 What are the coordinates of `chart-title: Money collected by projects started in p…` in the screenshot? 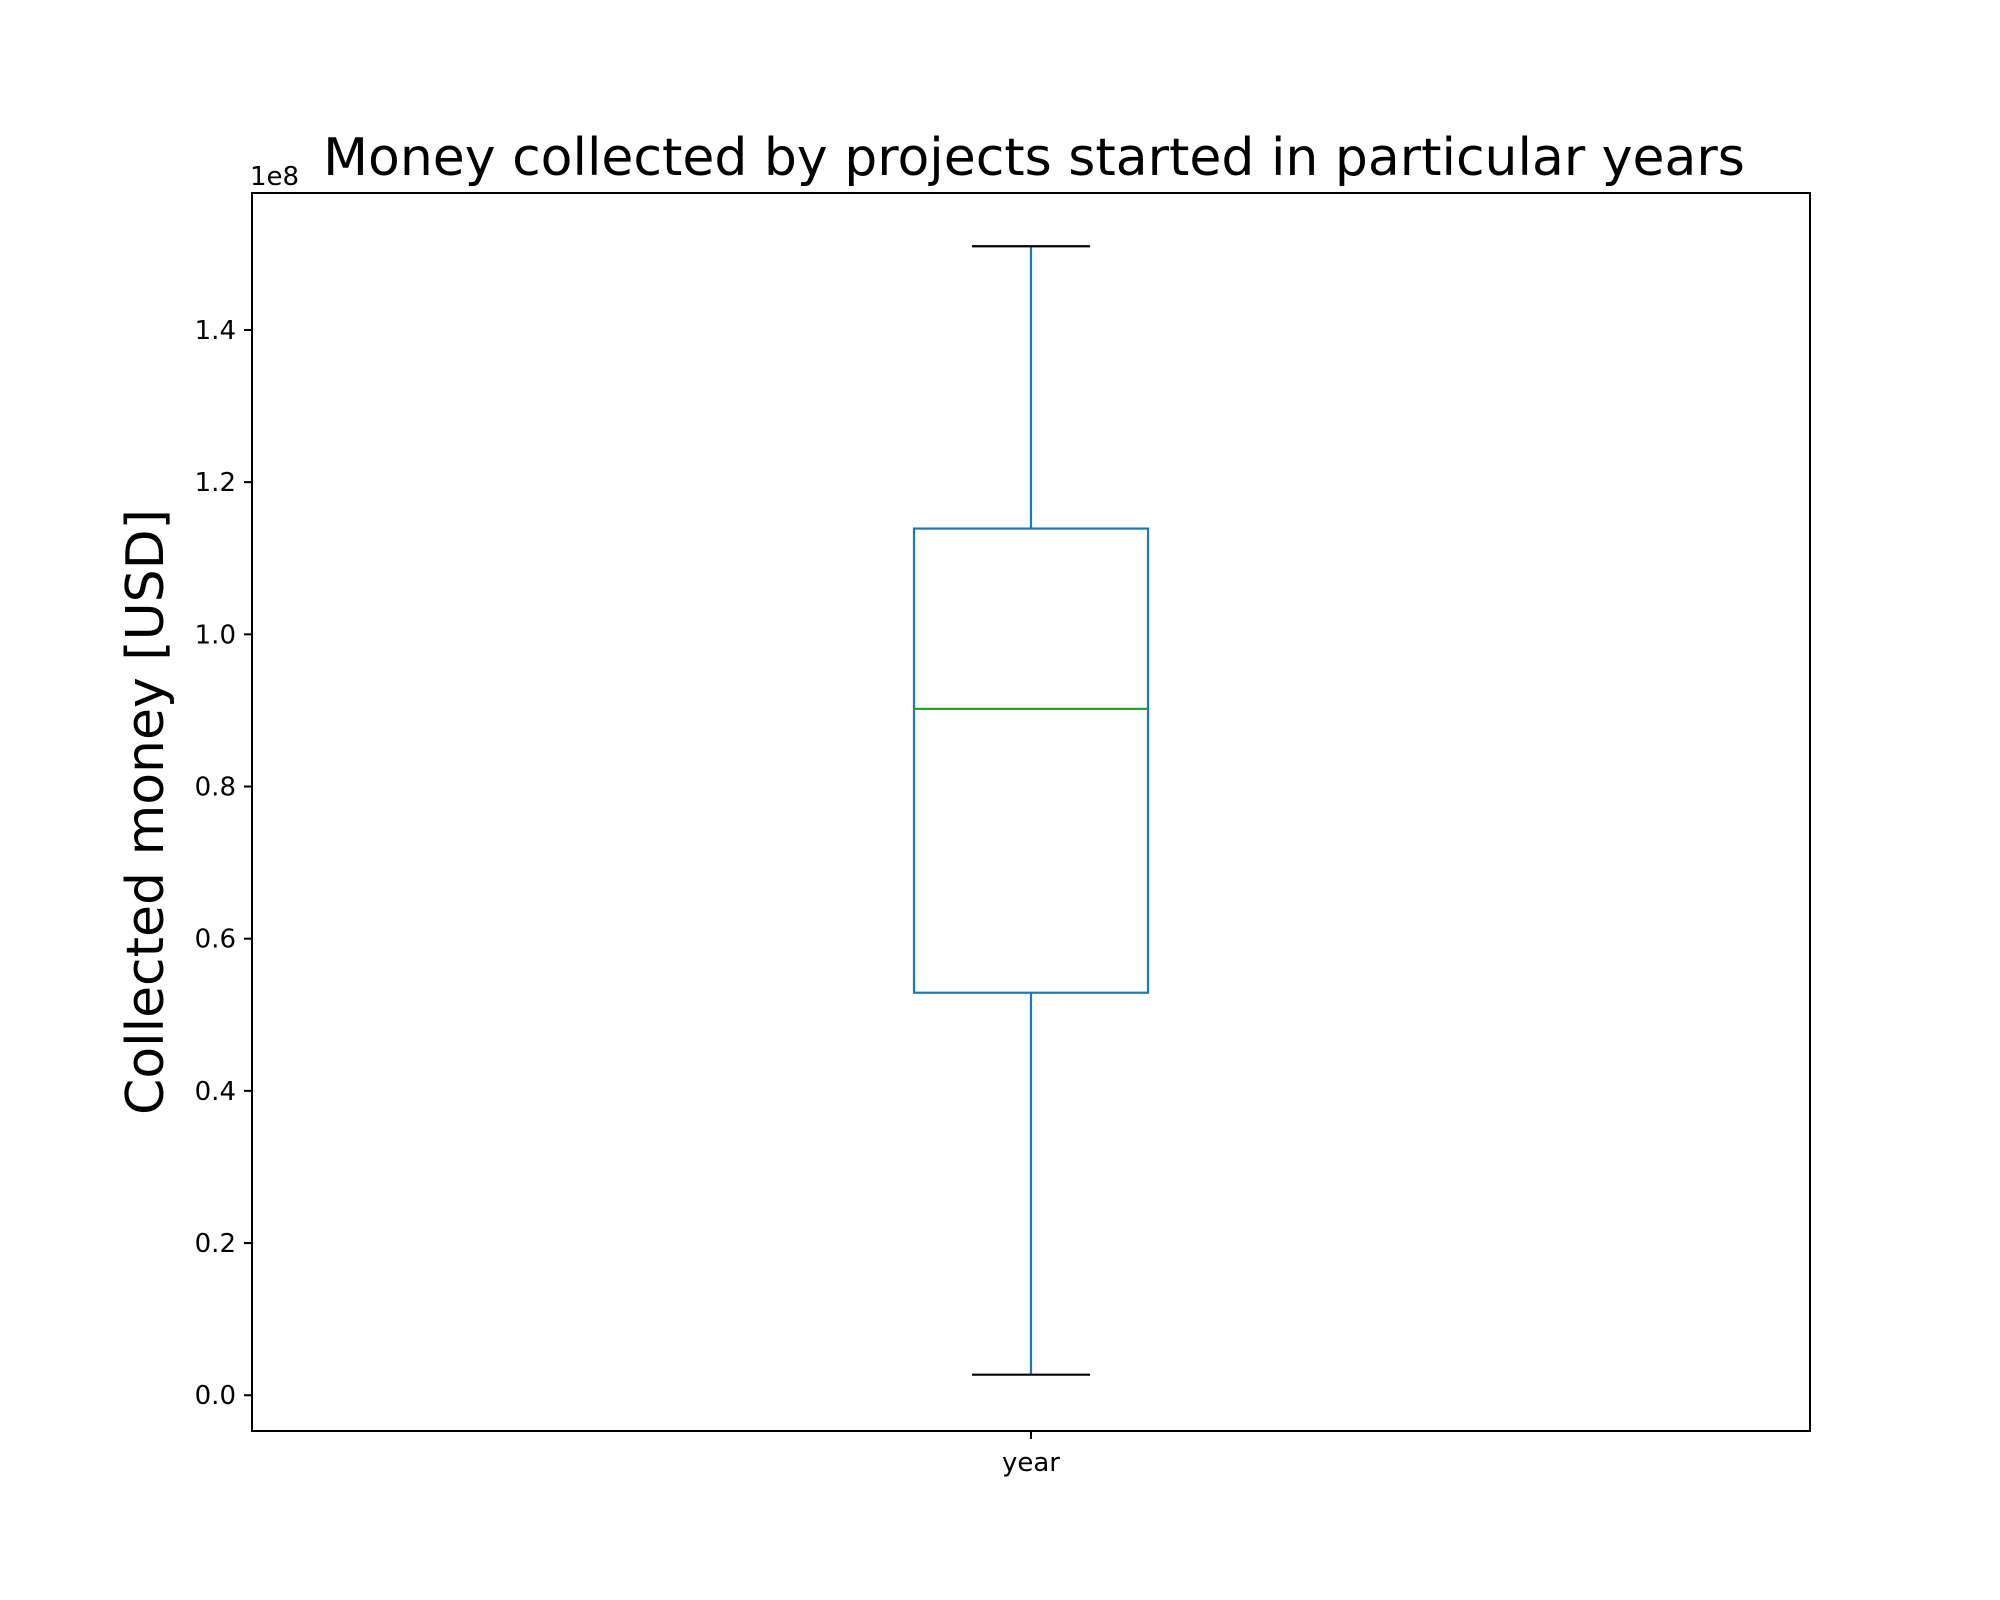 It's located at (1034, 158).